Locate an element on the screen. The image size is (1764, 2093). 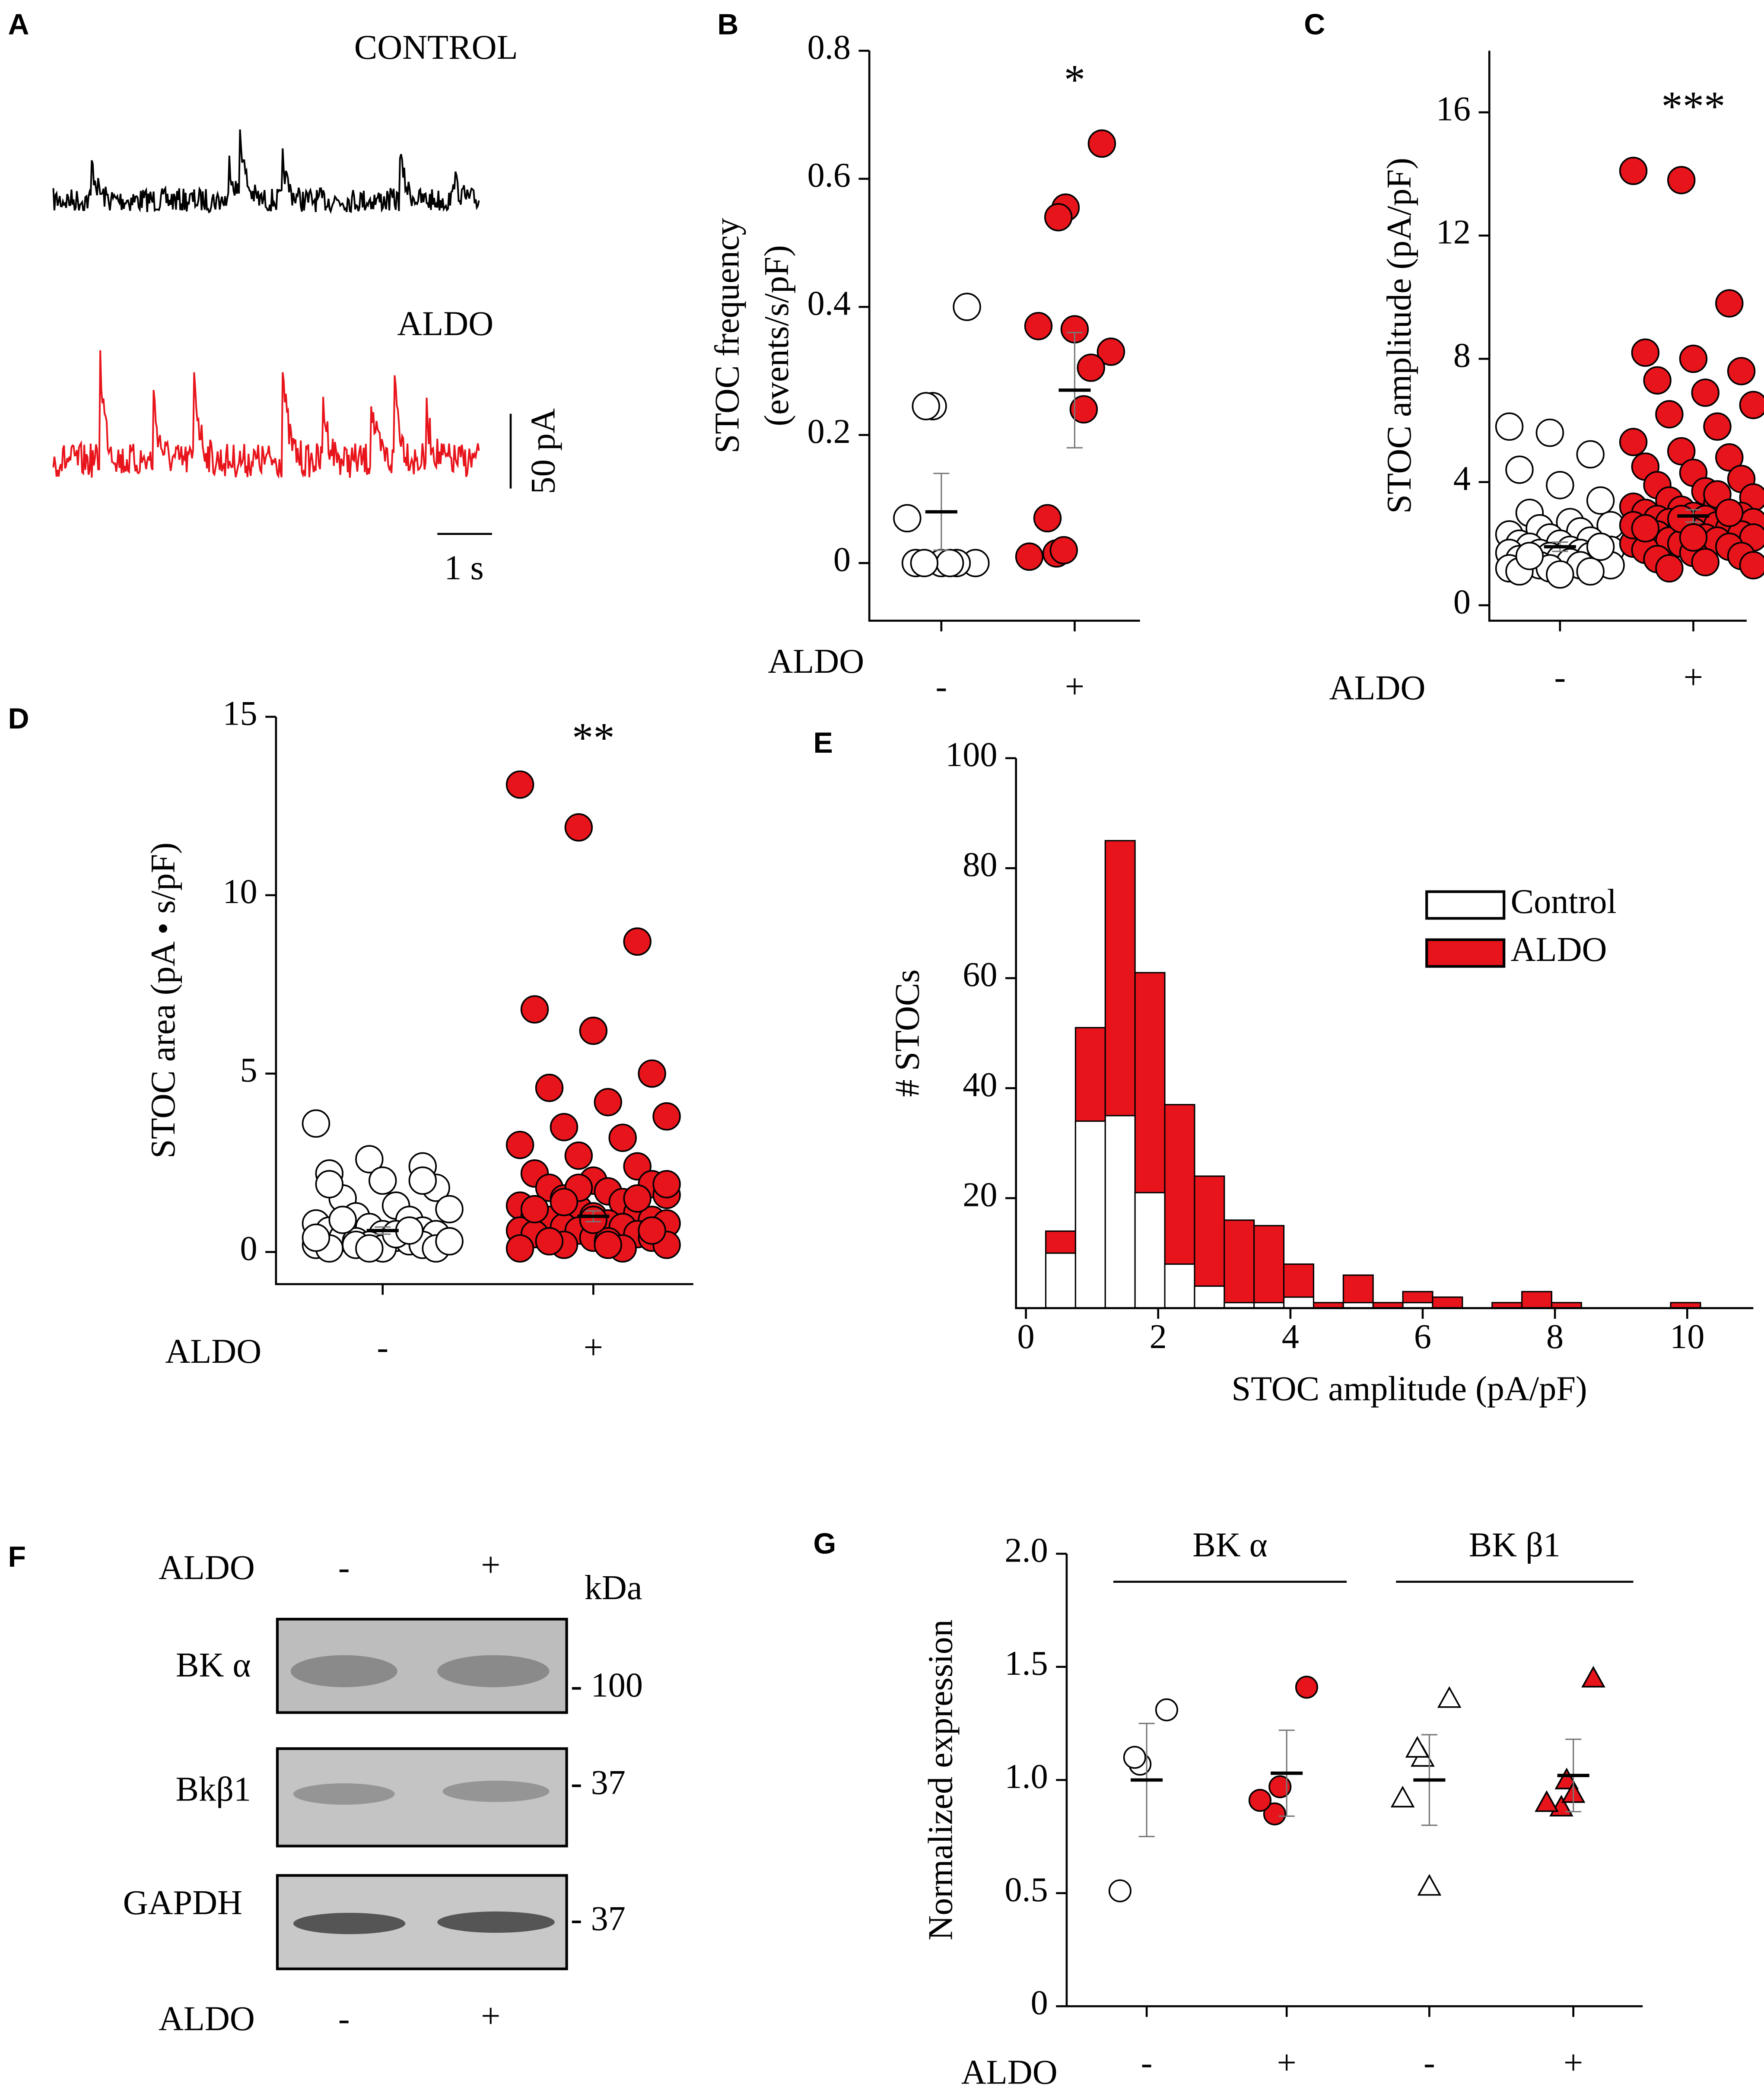
row-label: BK α is located at coordinates (213, 1665).